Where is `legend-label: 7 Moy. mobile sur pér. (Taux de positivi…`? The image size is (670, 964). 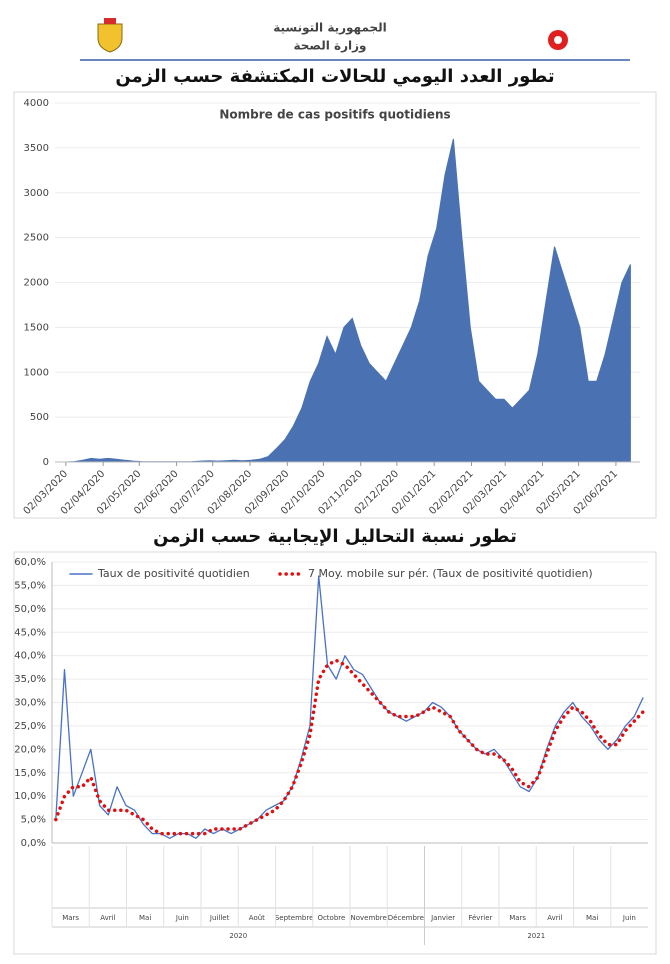
legend-label: 7 Moy. mobile sur pér. (Taux de positivi… is located at coordinates (450, 573).